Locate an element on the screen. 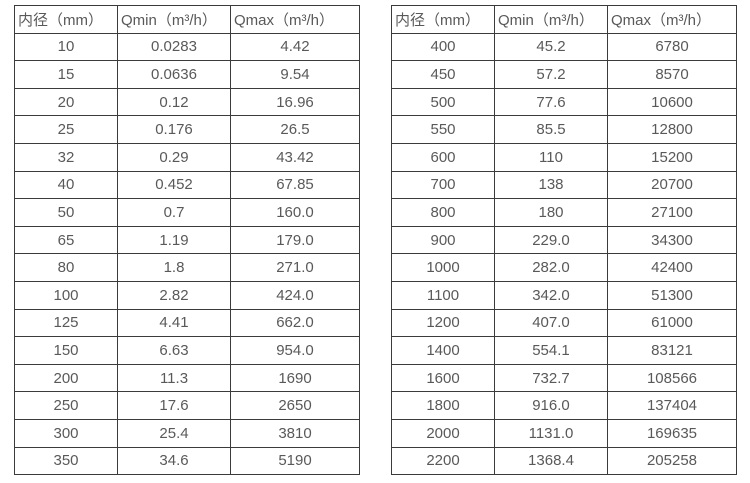  table-cell: 1100 is located at coordinates (443, 295).